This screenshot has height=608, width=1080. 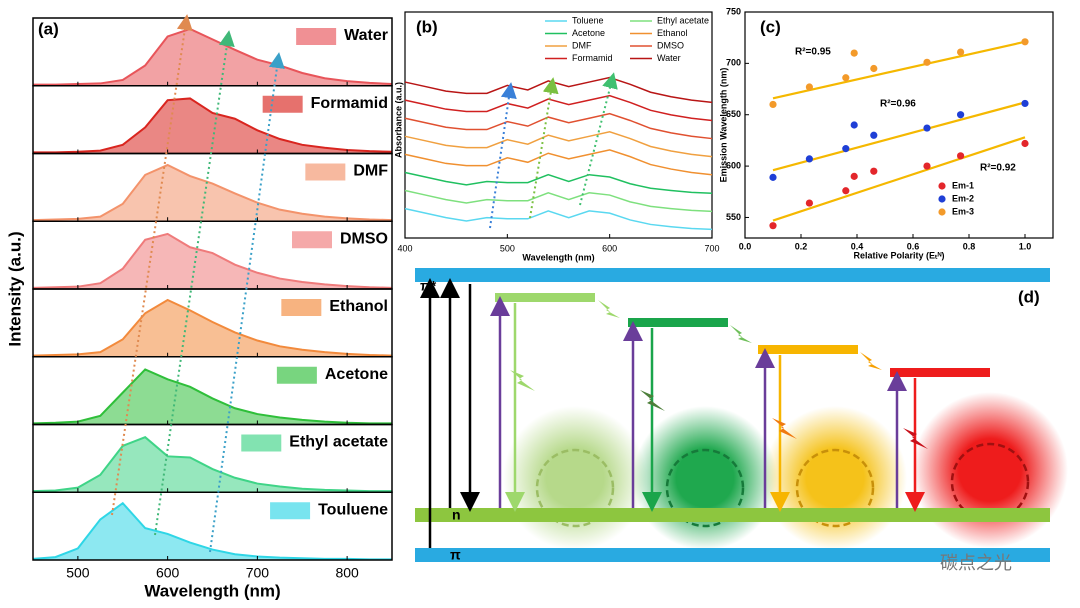 What do you see at coordinates (732, 275) in the screenshot?
I see `pi-star-band` at bounding box center [732, 275].